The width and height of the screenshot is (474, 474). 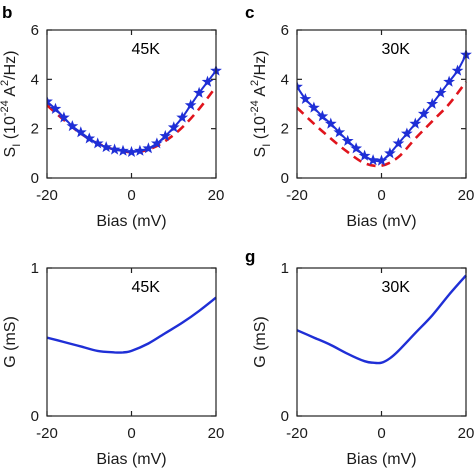 What do you see at coordinates (250, 256) in the screenshot?
I see `panel-letter: g` at bounding box center [250, 256].